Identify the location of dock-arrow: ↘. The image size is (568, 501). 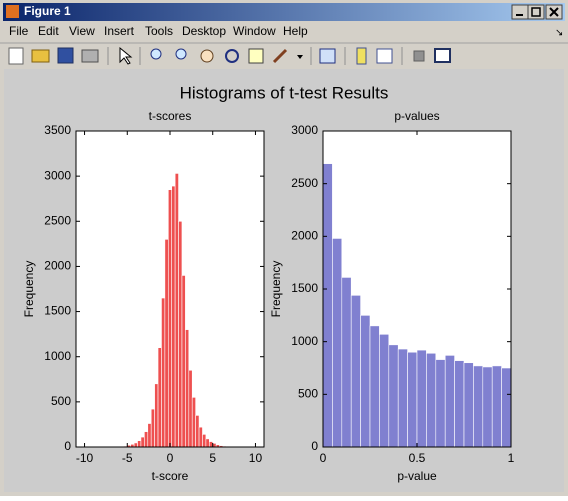
(559, 33).